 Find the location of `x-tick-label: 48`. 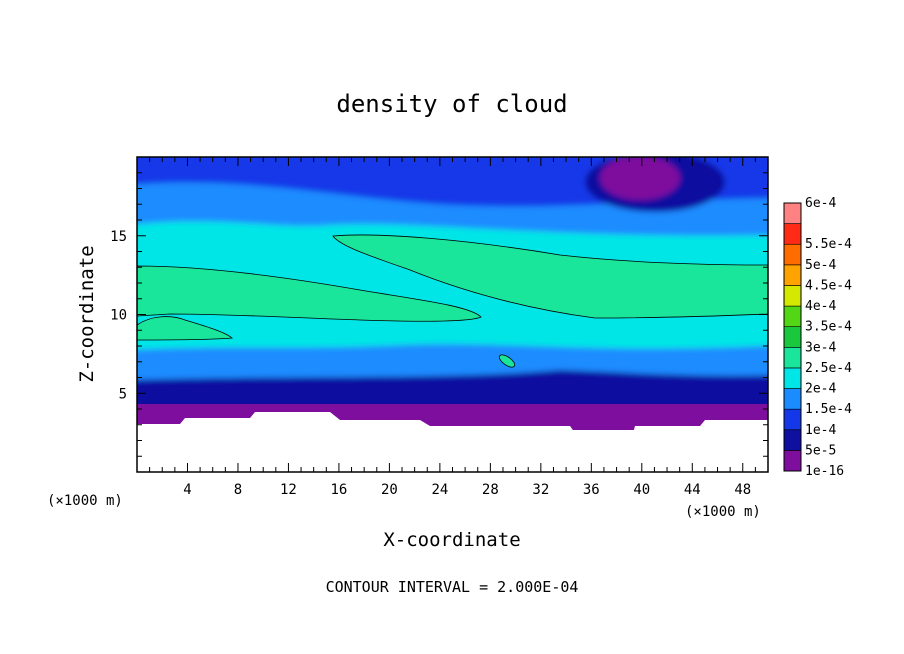

x-tick-label: 48 is located at coordinates (742, 490).